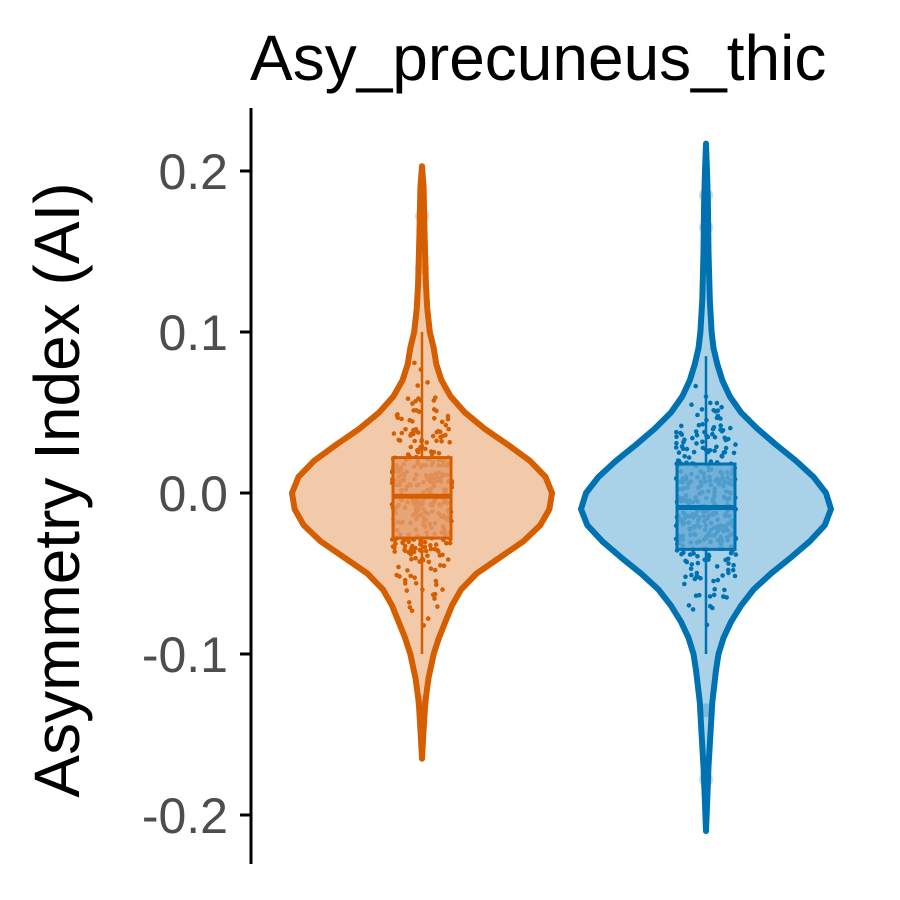 Image resolution: width=900 pixels, height=900 pixels. What do you see at coordinates (538, 58) in the screenshot?
I see `chart-title: Asy_precuneus_thic` at bounding box center [538, 58].